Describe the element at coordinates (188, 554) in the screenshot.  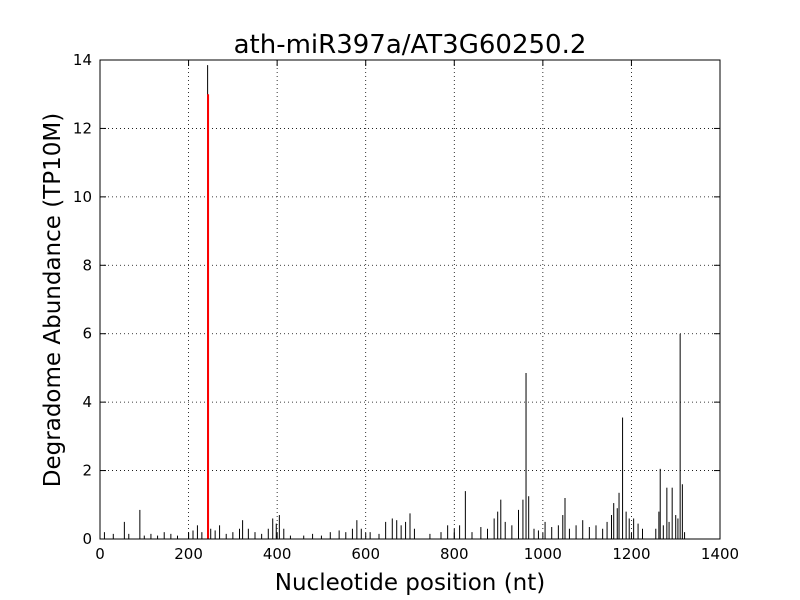
I see `x-tick-label: 200` at that location.